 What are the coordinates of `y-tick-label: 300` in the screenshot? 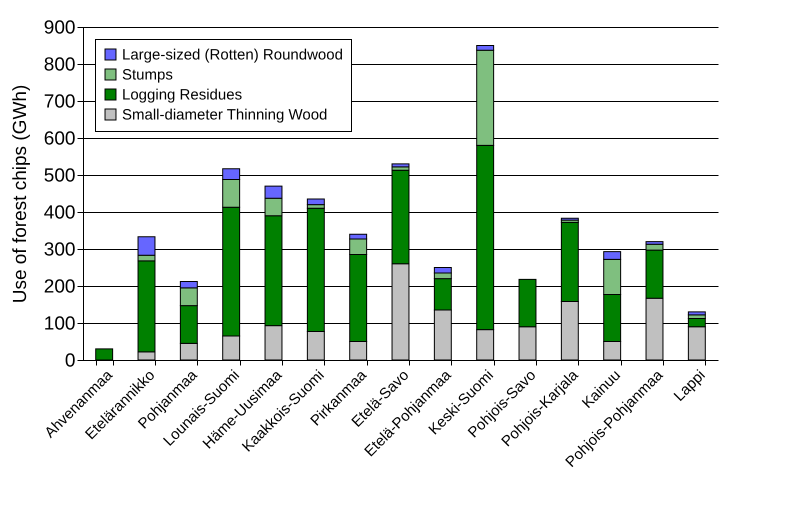 It's located at (60, 250).